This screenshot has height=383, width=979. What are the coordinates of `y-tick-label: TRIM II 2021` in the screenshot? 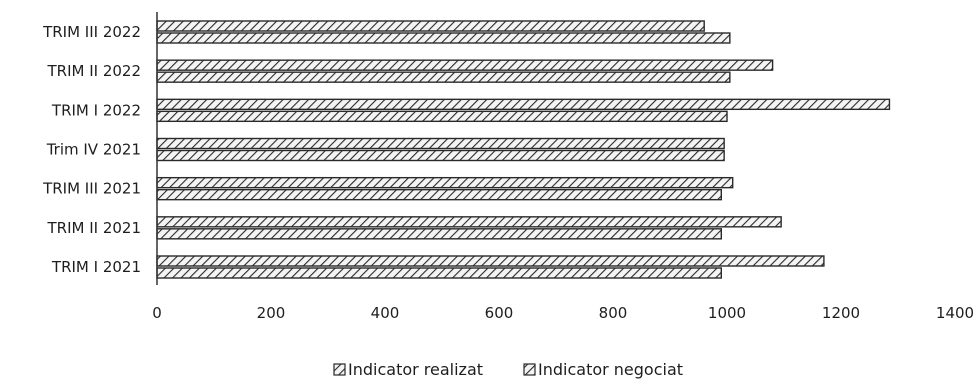 It's located at (93, 228).